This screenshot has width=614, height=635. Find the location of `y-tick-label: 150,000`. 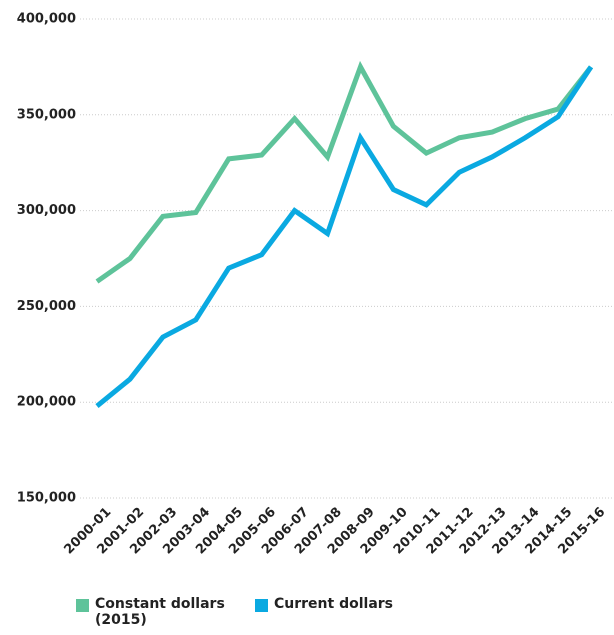

y-tick-label: 150,000 is located at coordinates (46, 498).